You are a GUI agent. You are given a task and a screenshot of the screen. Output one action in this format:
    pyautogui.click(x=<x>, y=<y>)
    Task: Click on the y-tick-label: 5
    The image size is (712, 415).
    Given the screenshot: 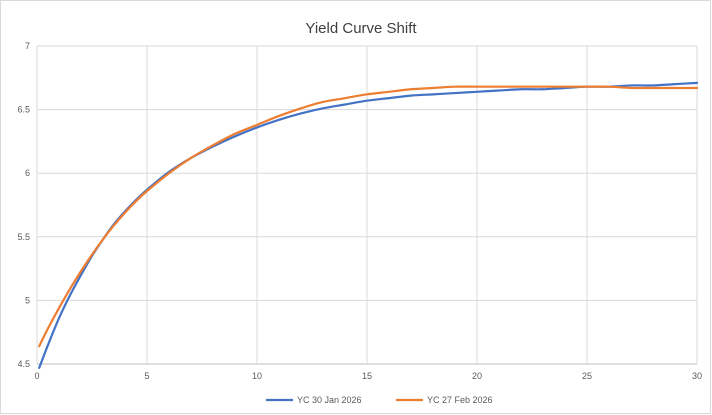 What is the action you would take?
    pyautogui.click(x=27, y=300)
    